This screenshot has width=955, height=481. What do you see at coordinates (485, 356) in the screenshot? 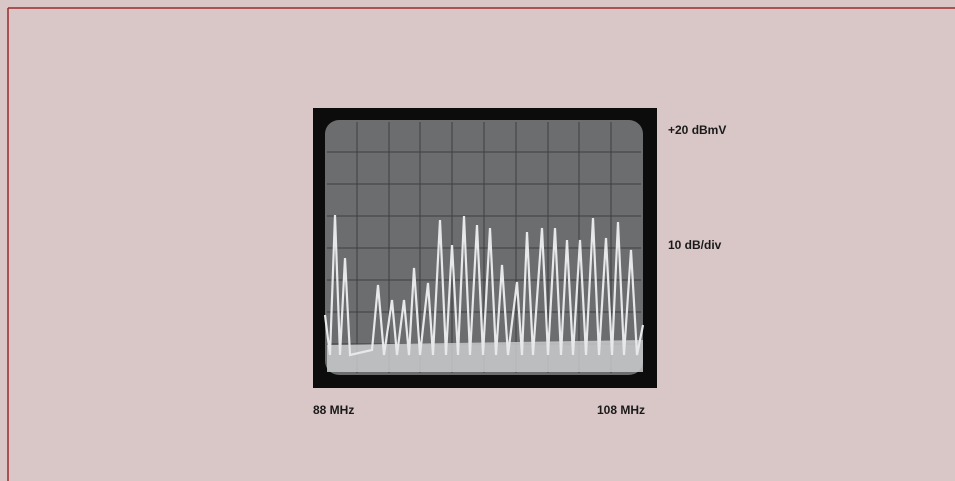
I see `noise-floor` at bounding box center [485, 356].